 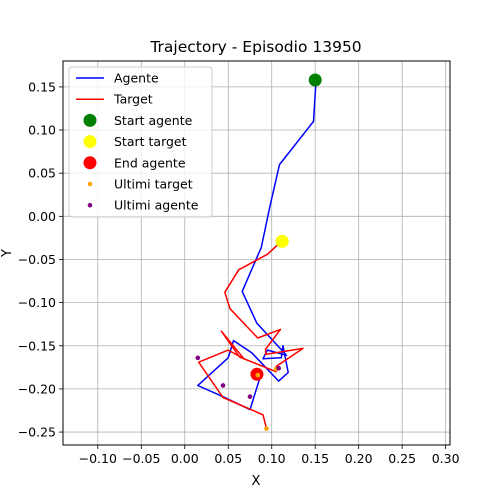 I want to click on legend-label-ultimi-agente: Ultimi agente, so click(x=156, y=205).